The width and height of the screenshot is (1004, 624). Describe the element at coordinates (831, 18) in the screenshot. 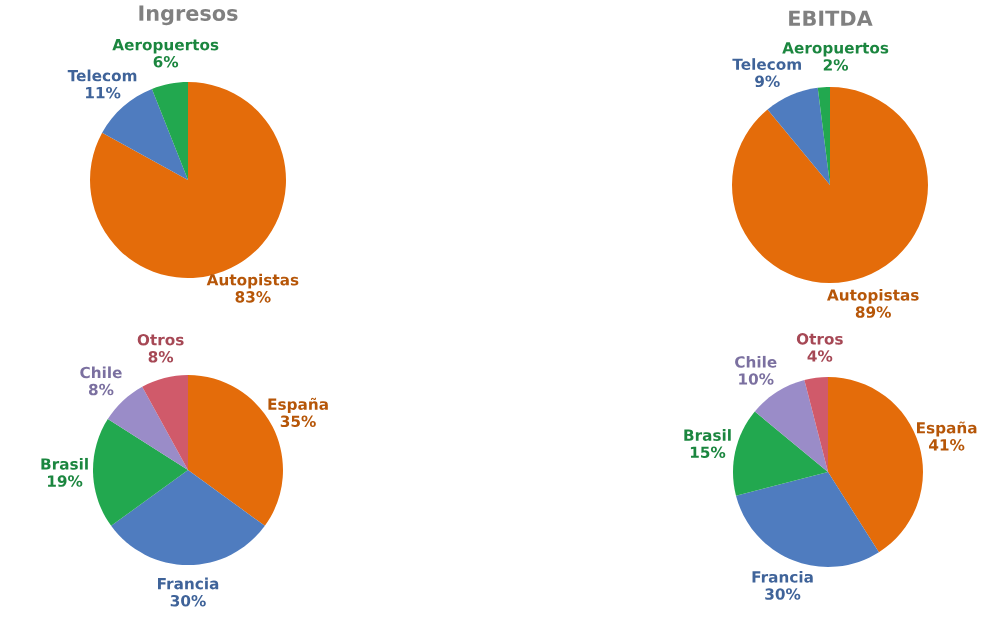

I see `chart-title: EBITDA` at that location.